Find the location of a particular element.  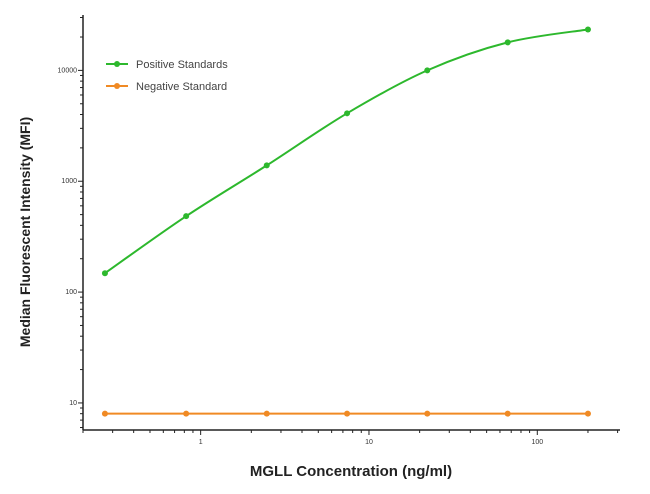

x-tick-label: 1 is located at coordinates (201, 442).